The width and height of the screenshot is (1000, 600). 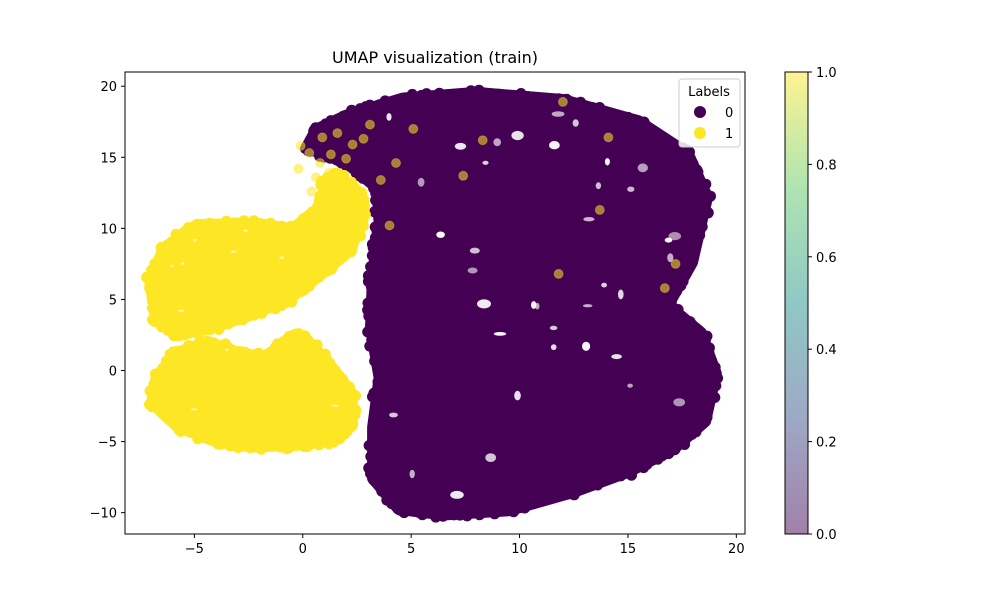 I want to click on x-tick-label: −5, so click(x=194, y=549).